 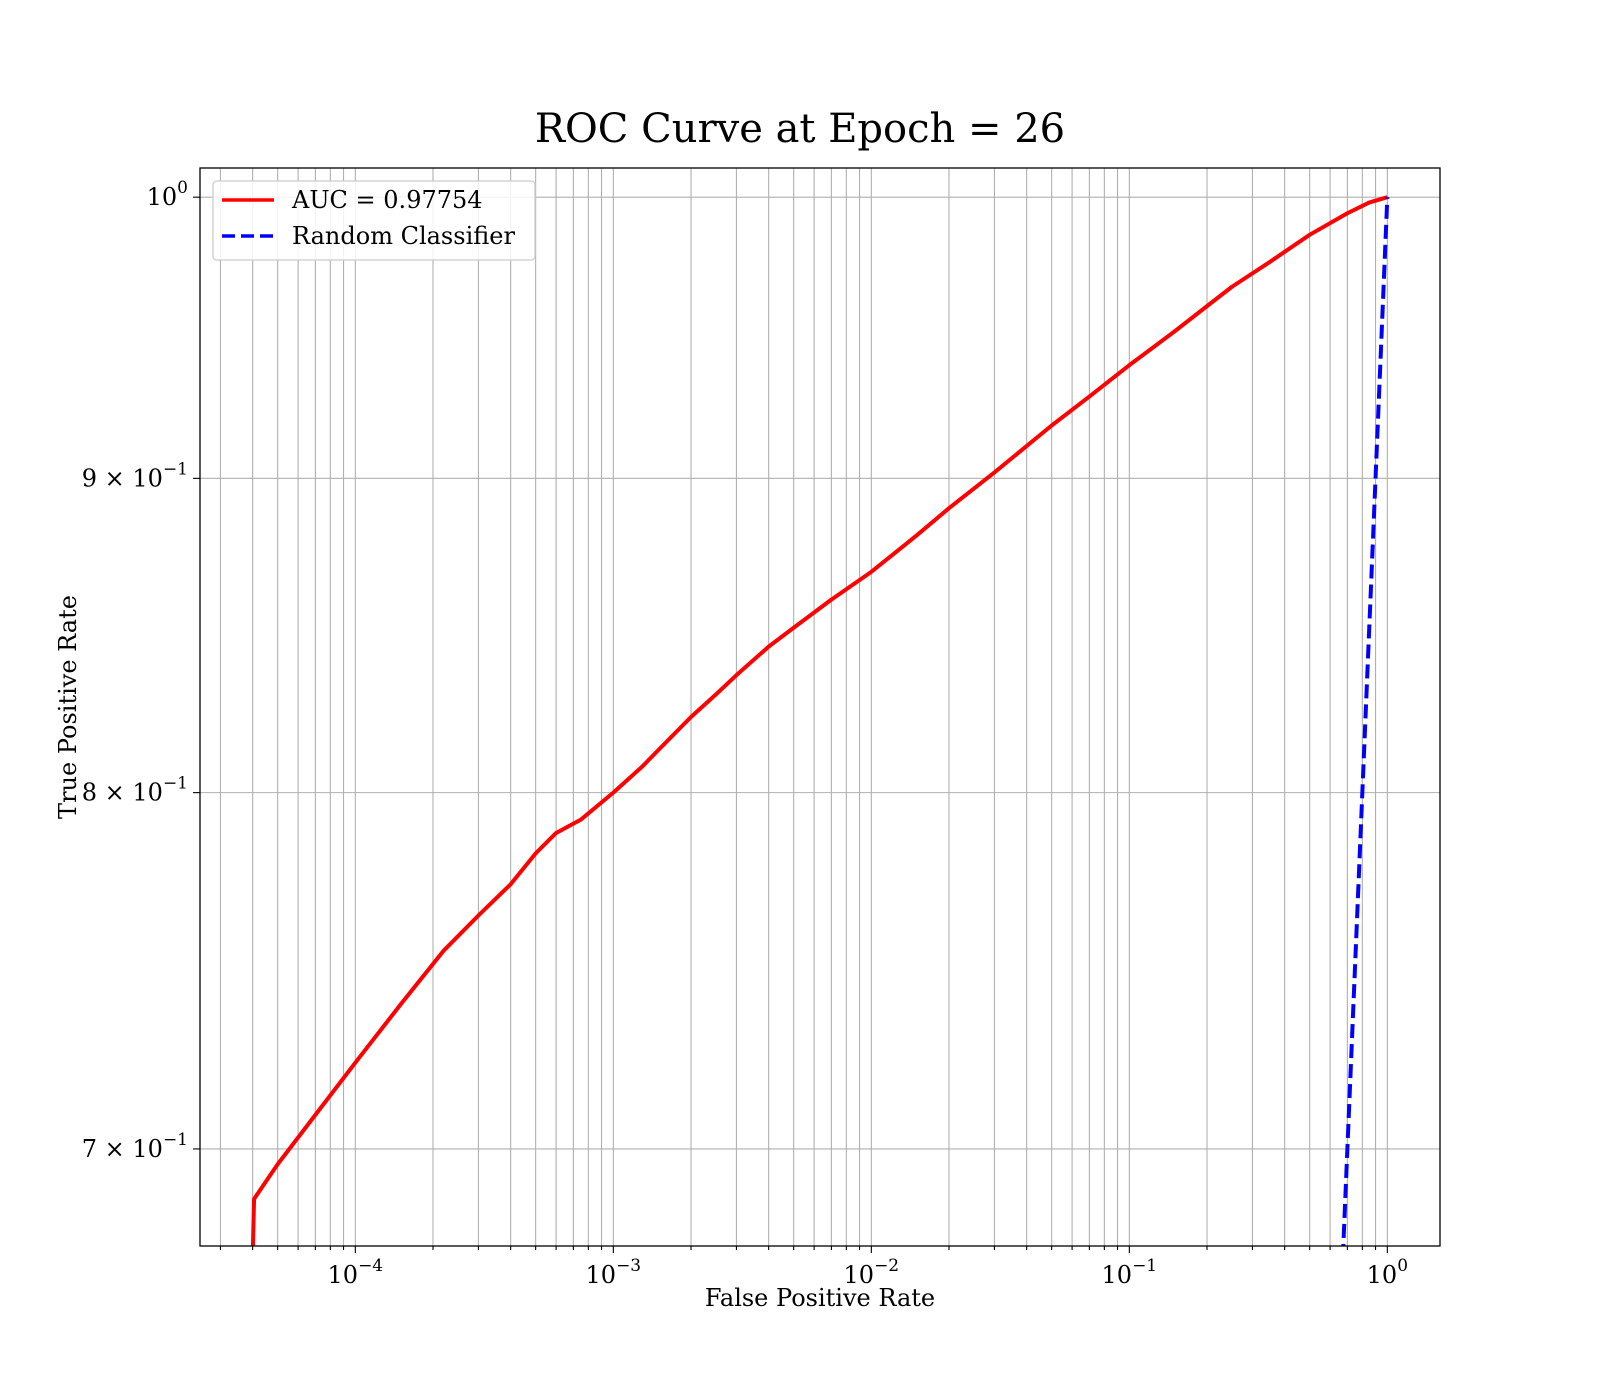 I want to click on legend: AUC = 0.97754 Random Classifier, so click(x=374, y=220).